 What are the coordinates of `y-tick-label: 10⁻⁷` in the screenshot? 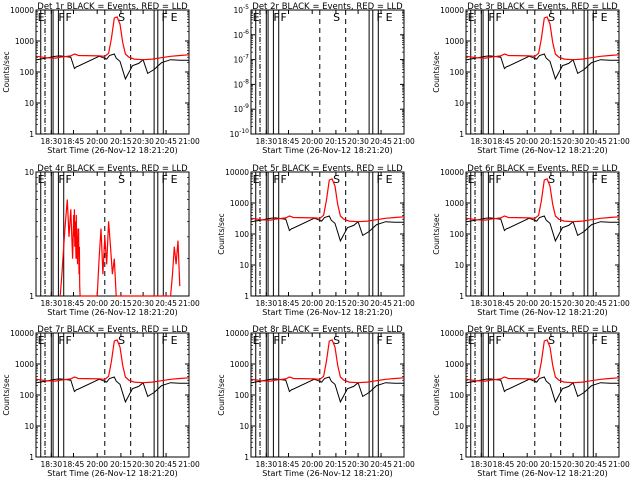 It's located at (241, 59).